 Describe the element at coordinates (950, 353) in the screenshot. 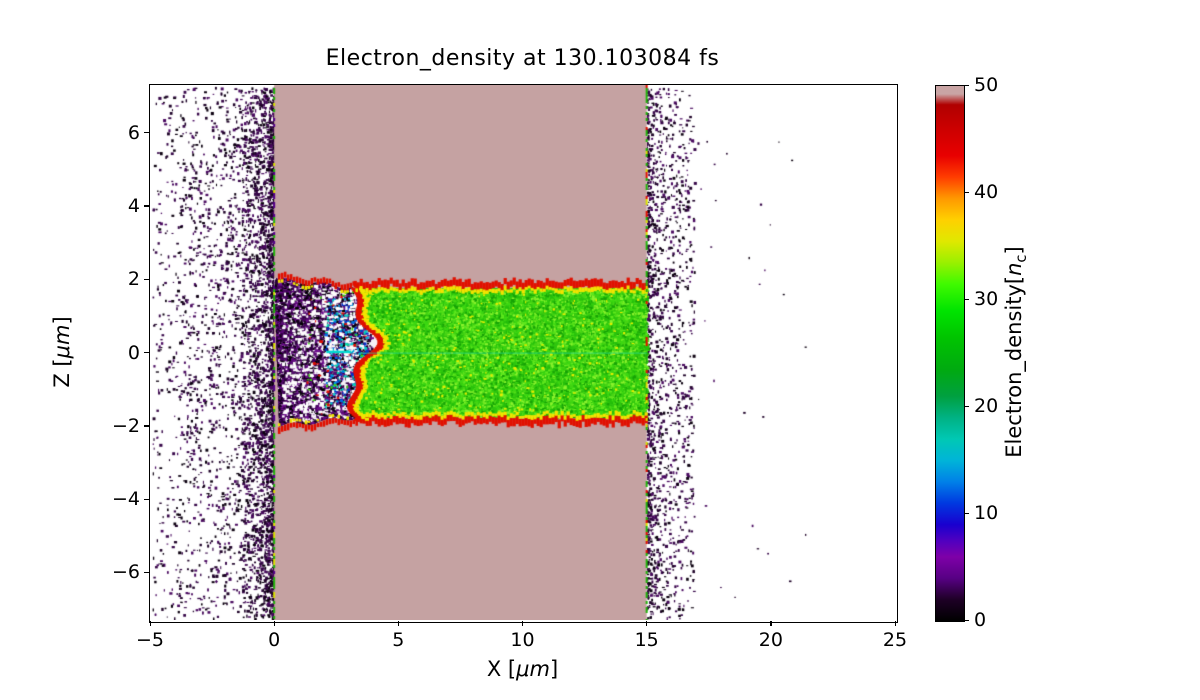

I see `colorbar-gradient` at that location.